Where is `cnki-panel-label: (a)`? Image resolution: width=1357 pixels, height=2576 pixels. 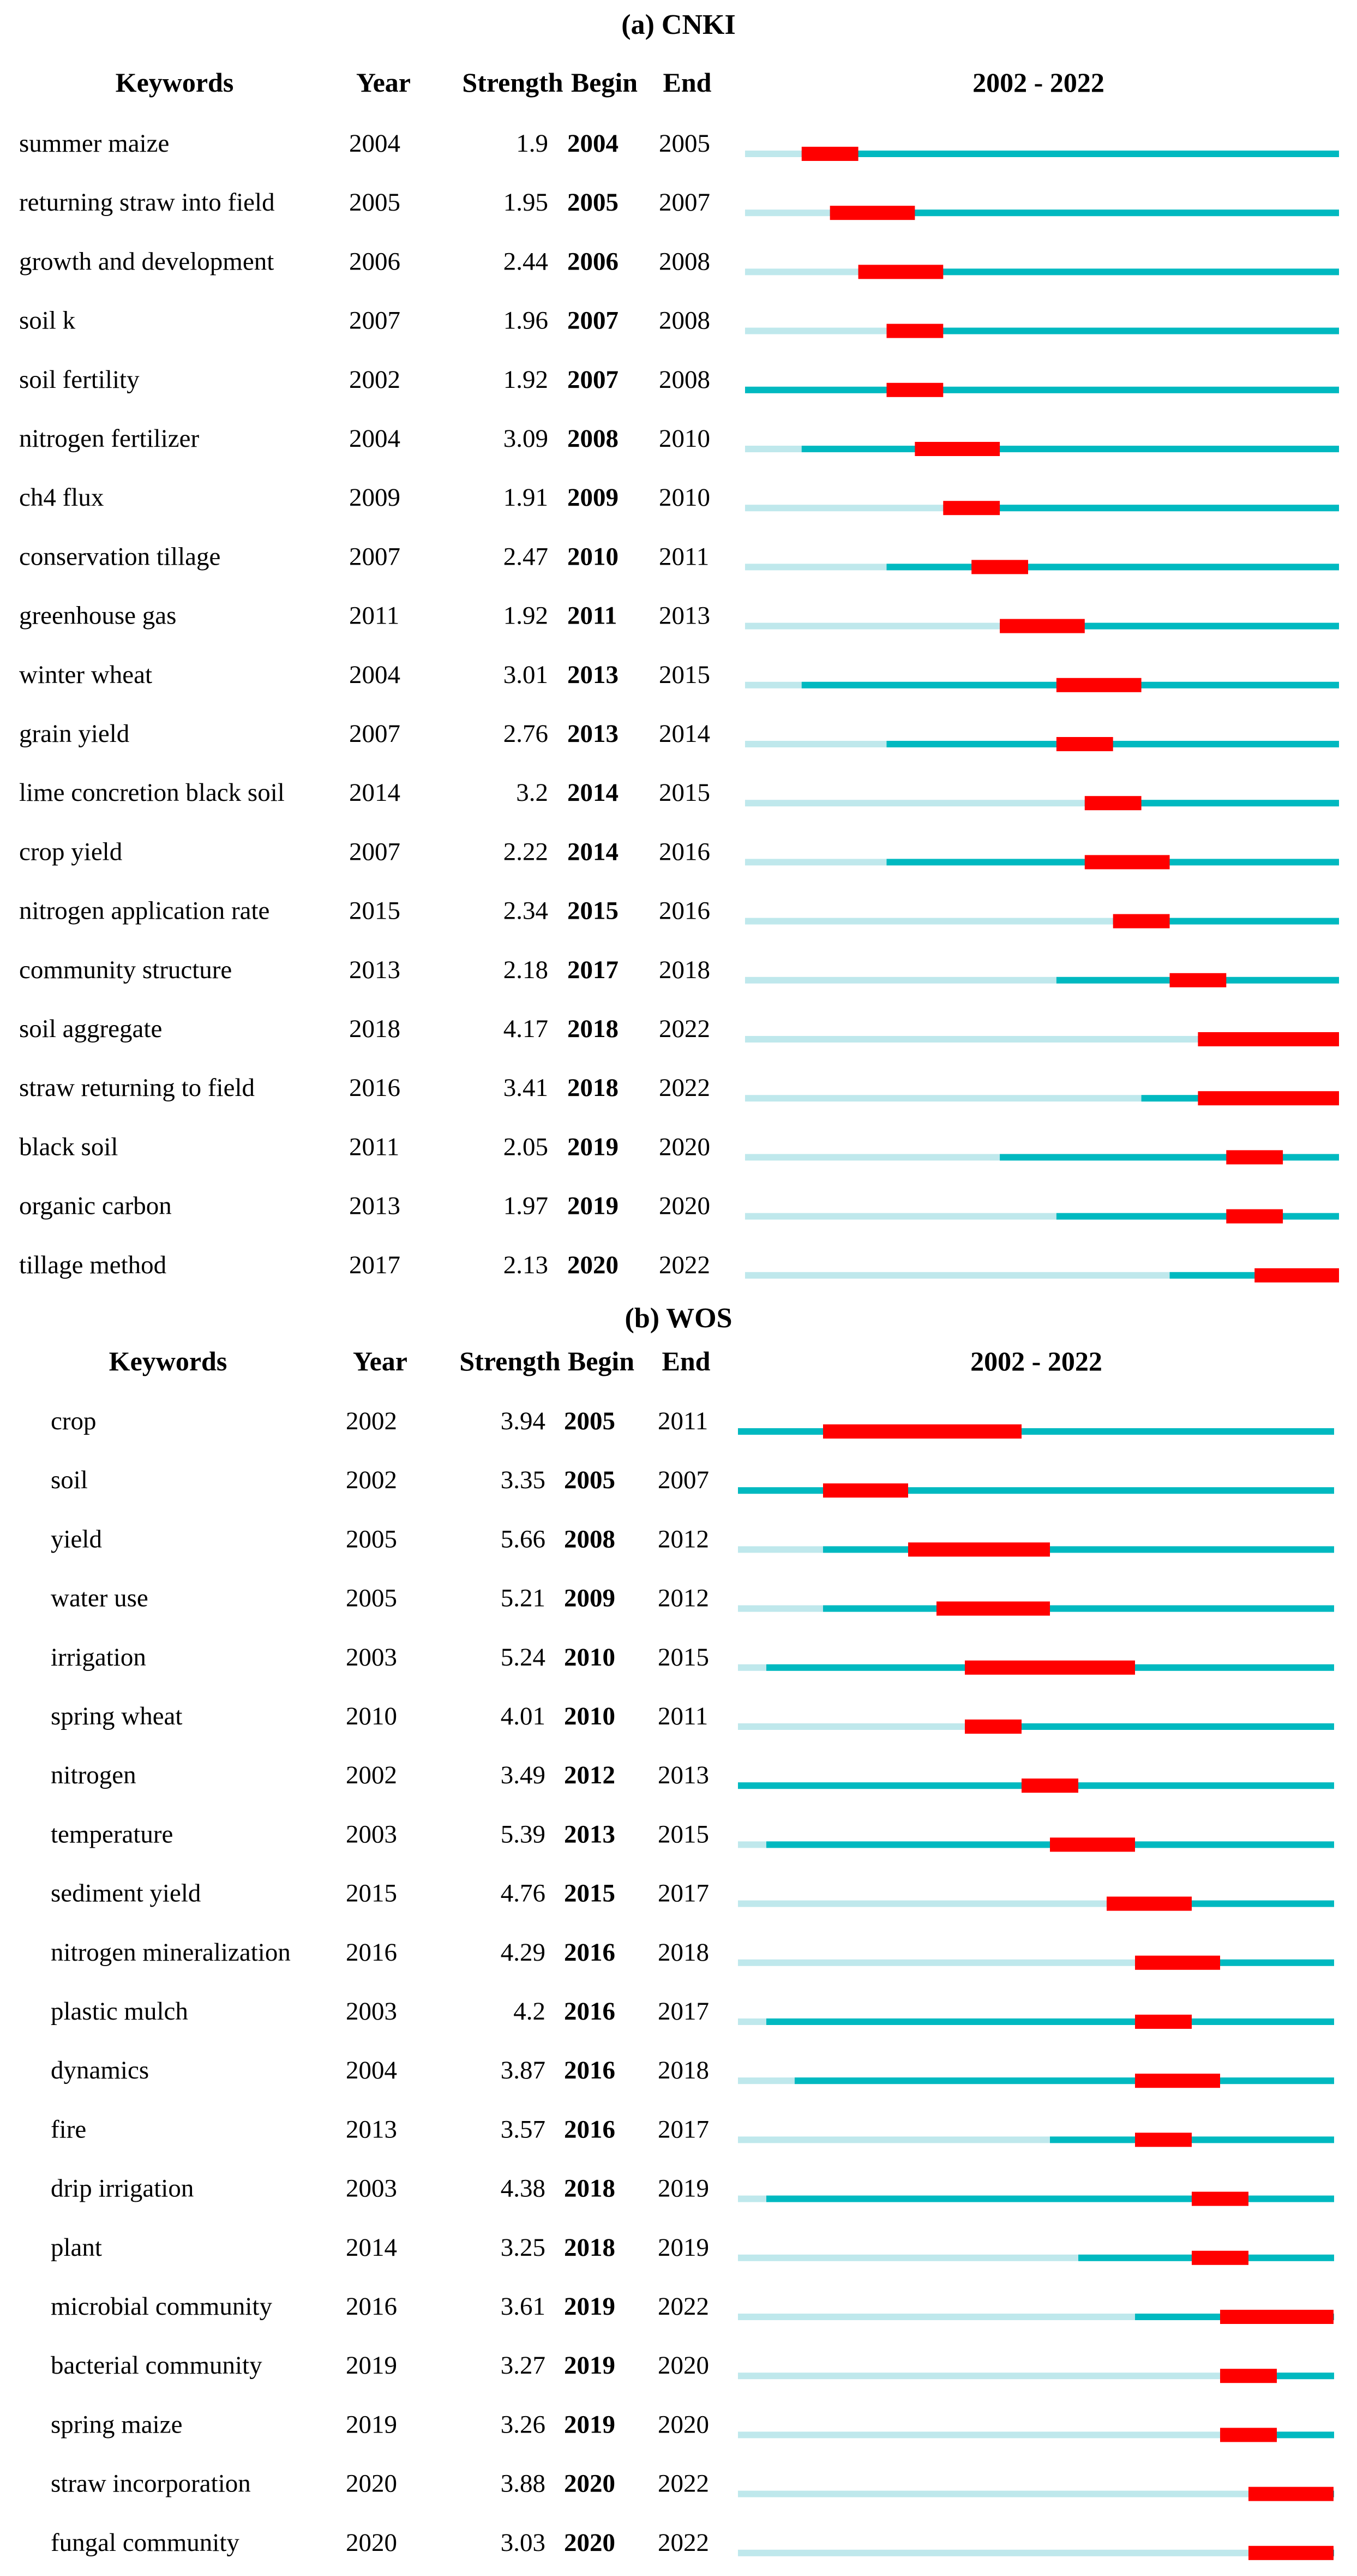
cnki-panel-label: (a) is located at coordinates (641, 25).